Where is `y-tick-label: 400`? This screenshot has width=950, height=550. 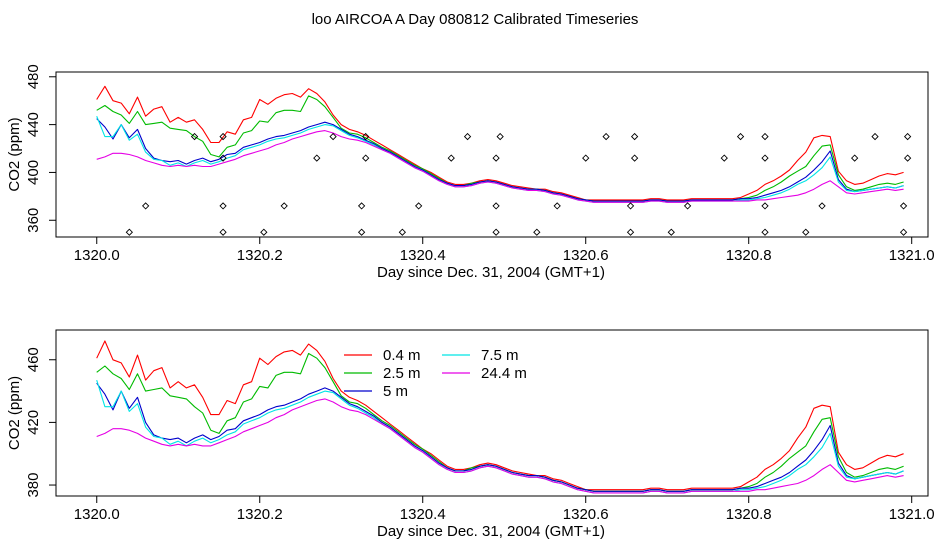 y-tick-label: 400 is located at coordinates (33, 172).